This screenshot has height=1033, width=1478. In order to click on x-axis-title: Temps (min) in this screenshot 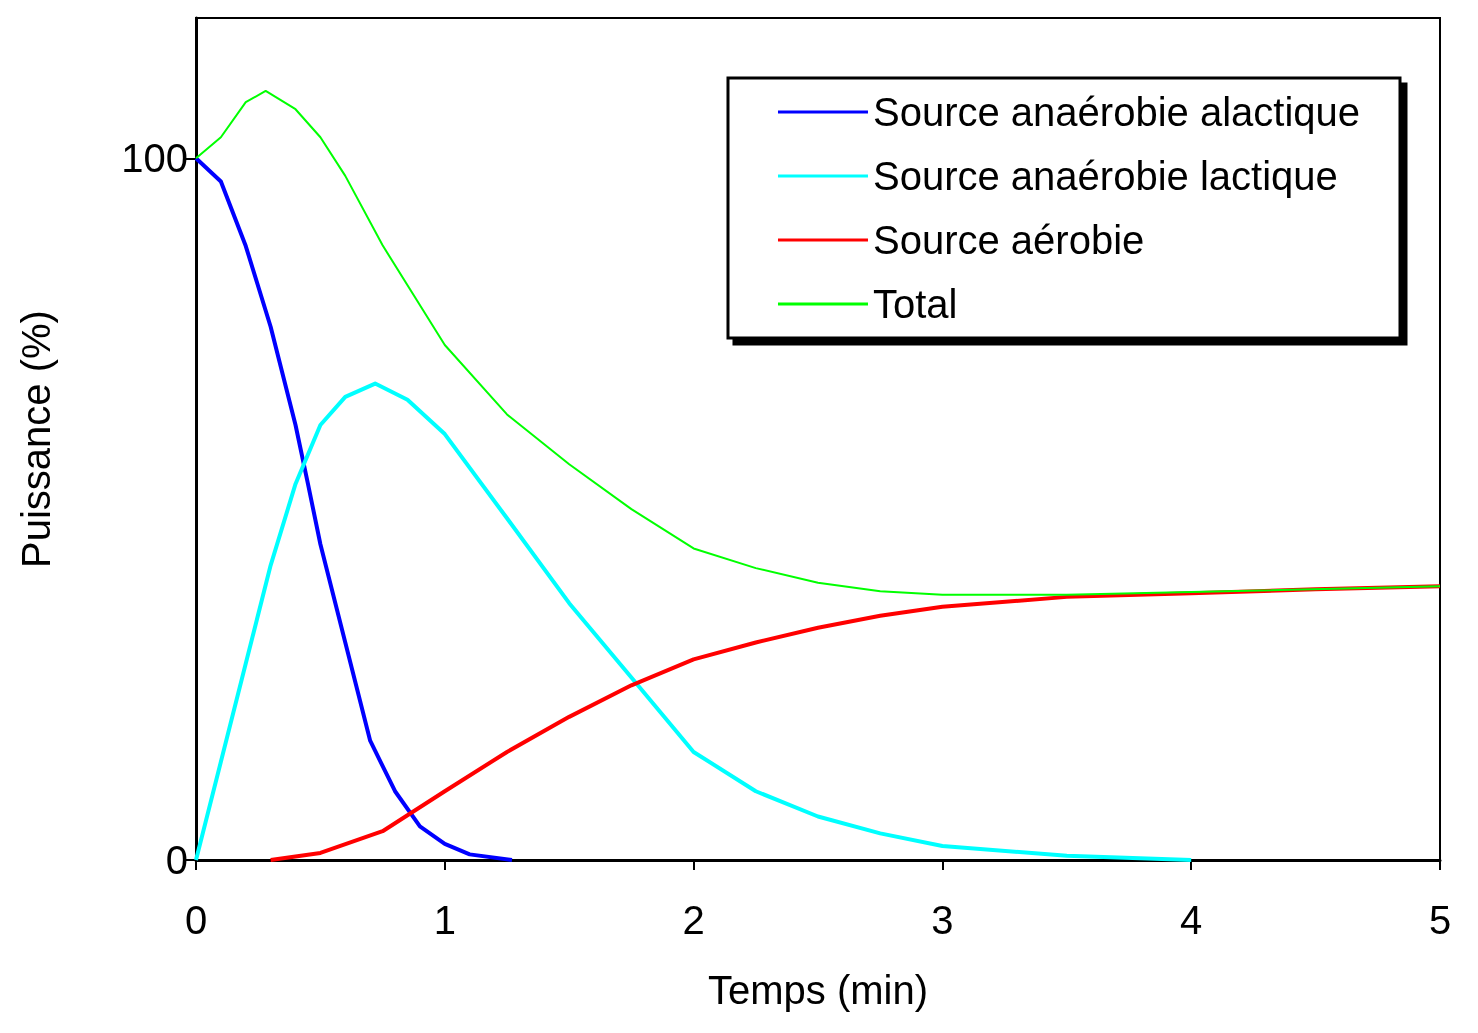, I will do `click(818, 990)`.